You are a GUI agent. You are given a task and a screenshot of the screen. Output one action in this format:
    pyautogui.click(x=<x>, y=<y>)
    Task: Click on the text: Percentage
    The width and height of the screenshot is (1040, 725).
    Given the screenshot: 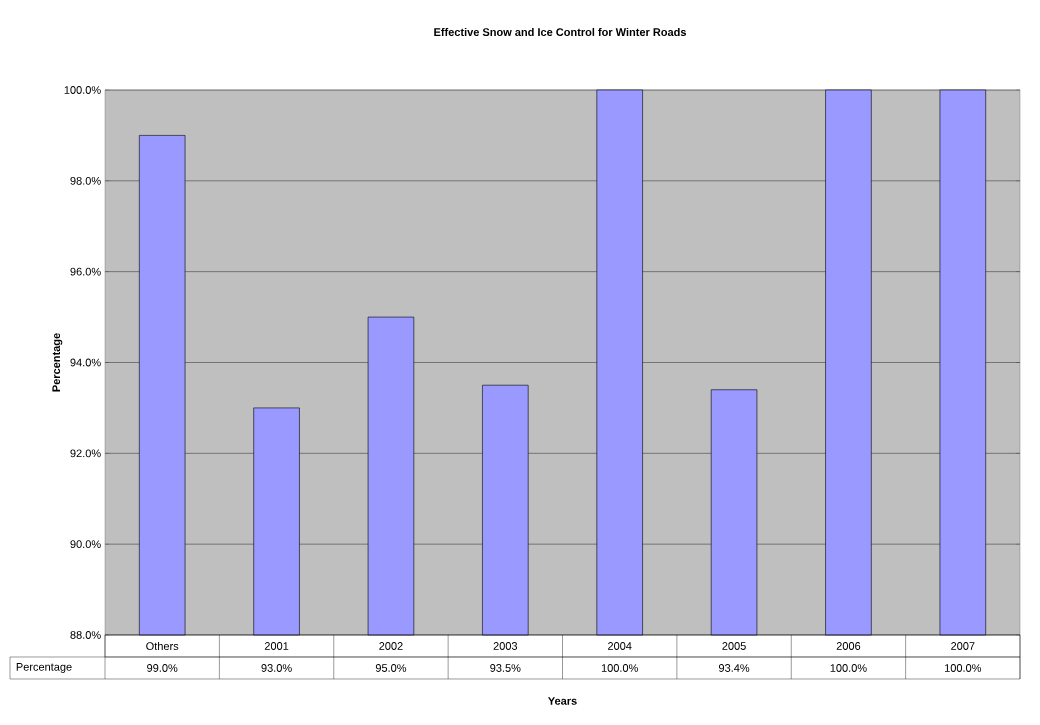 What is the action you would take?
    pyautogui.click(x=44, y=668)
    